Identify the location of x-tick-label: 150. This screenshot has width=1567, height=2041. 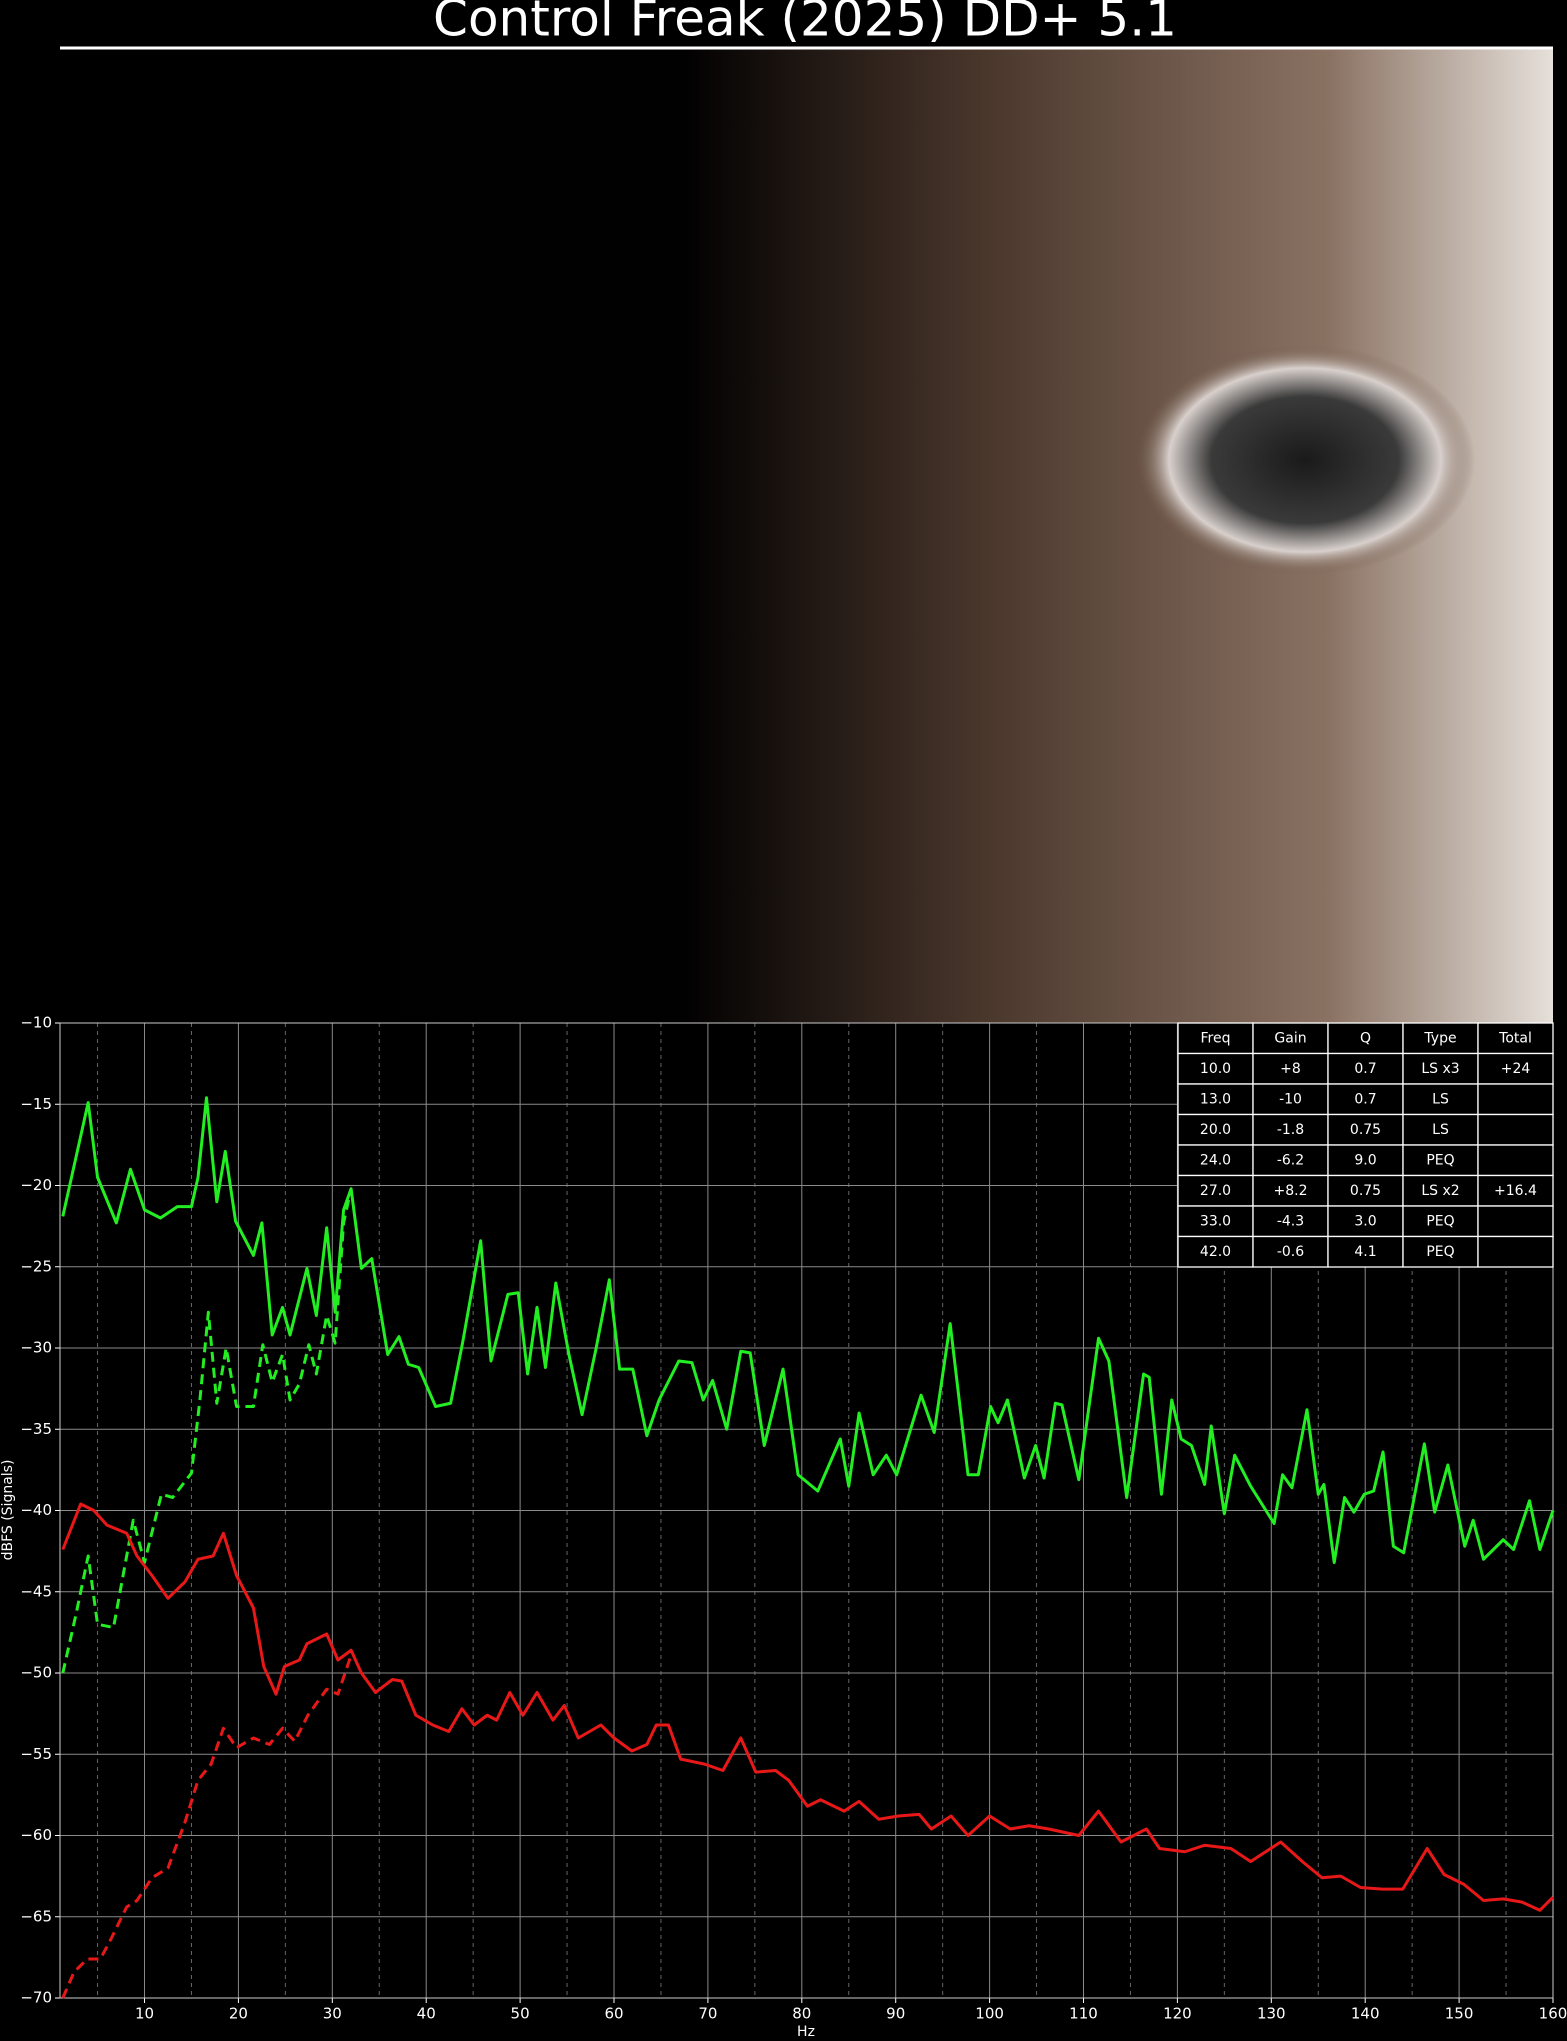
(1459, 2014).